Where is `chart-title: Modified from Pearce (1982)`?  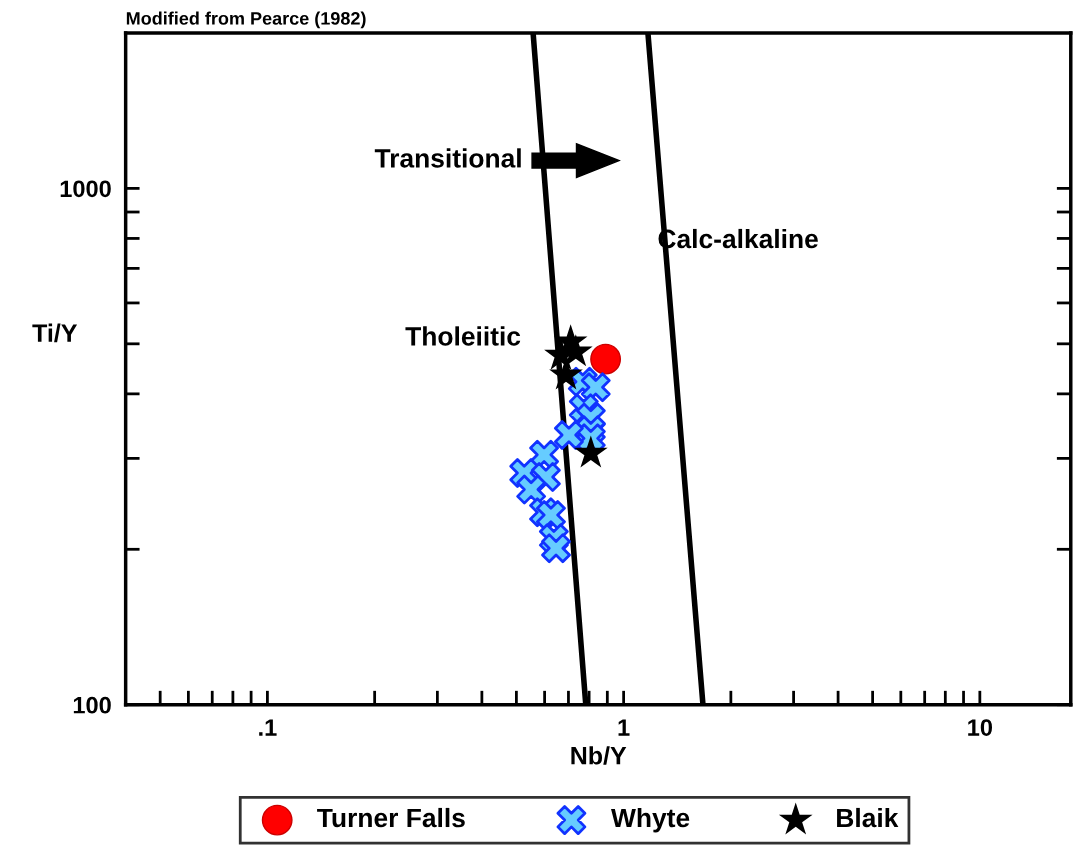
chart-title: Modified from Pearce (1982) is located at coordinates (246, 20).